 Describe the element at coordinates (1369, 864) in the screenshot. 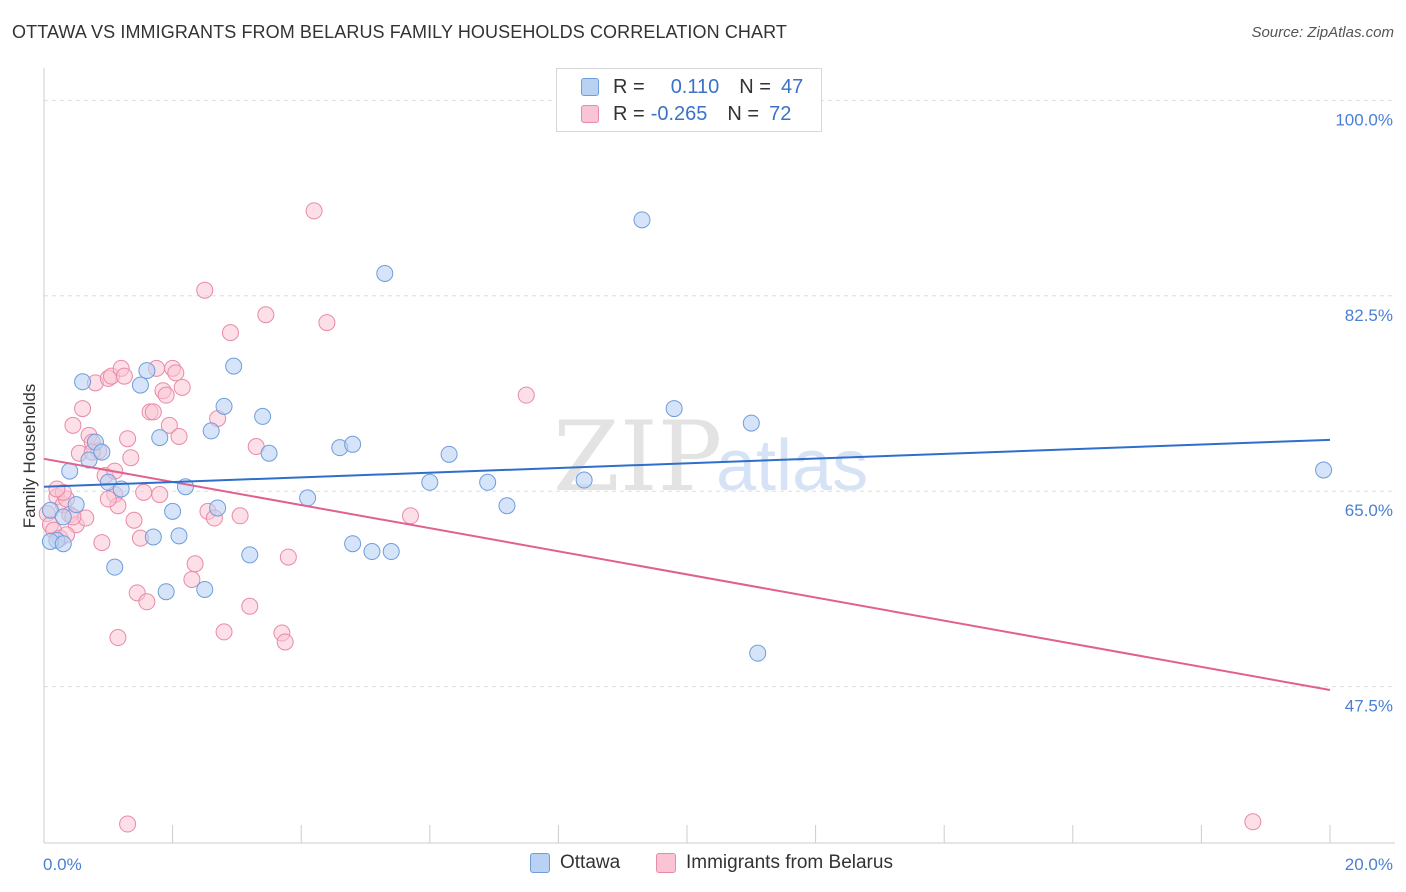

I see `x-tick-max: 20.0%` at that location.